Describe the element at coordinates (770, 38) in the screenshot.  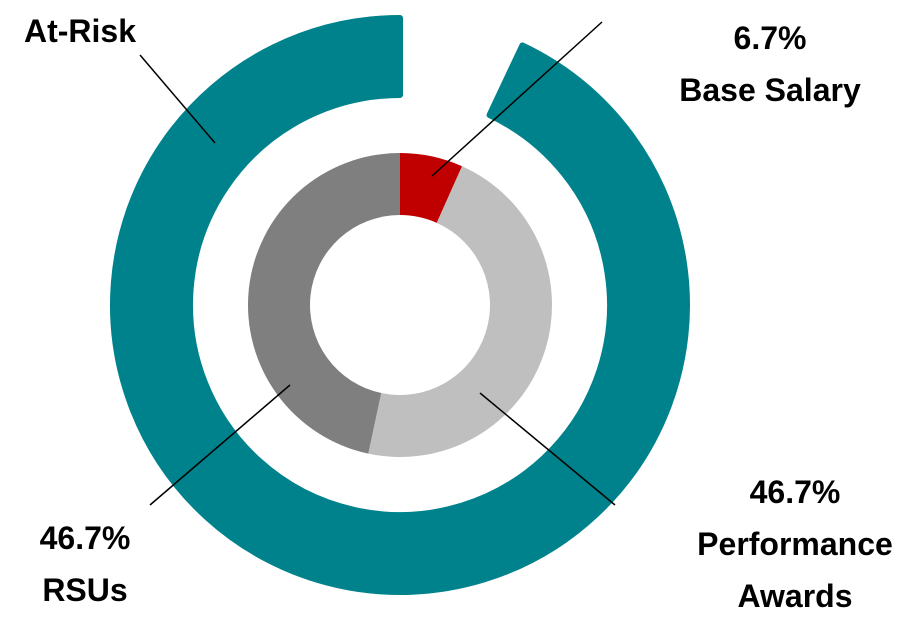
I see `value-label: 6.7%` at that location.